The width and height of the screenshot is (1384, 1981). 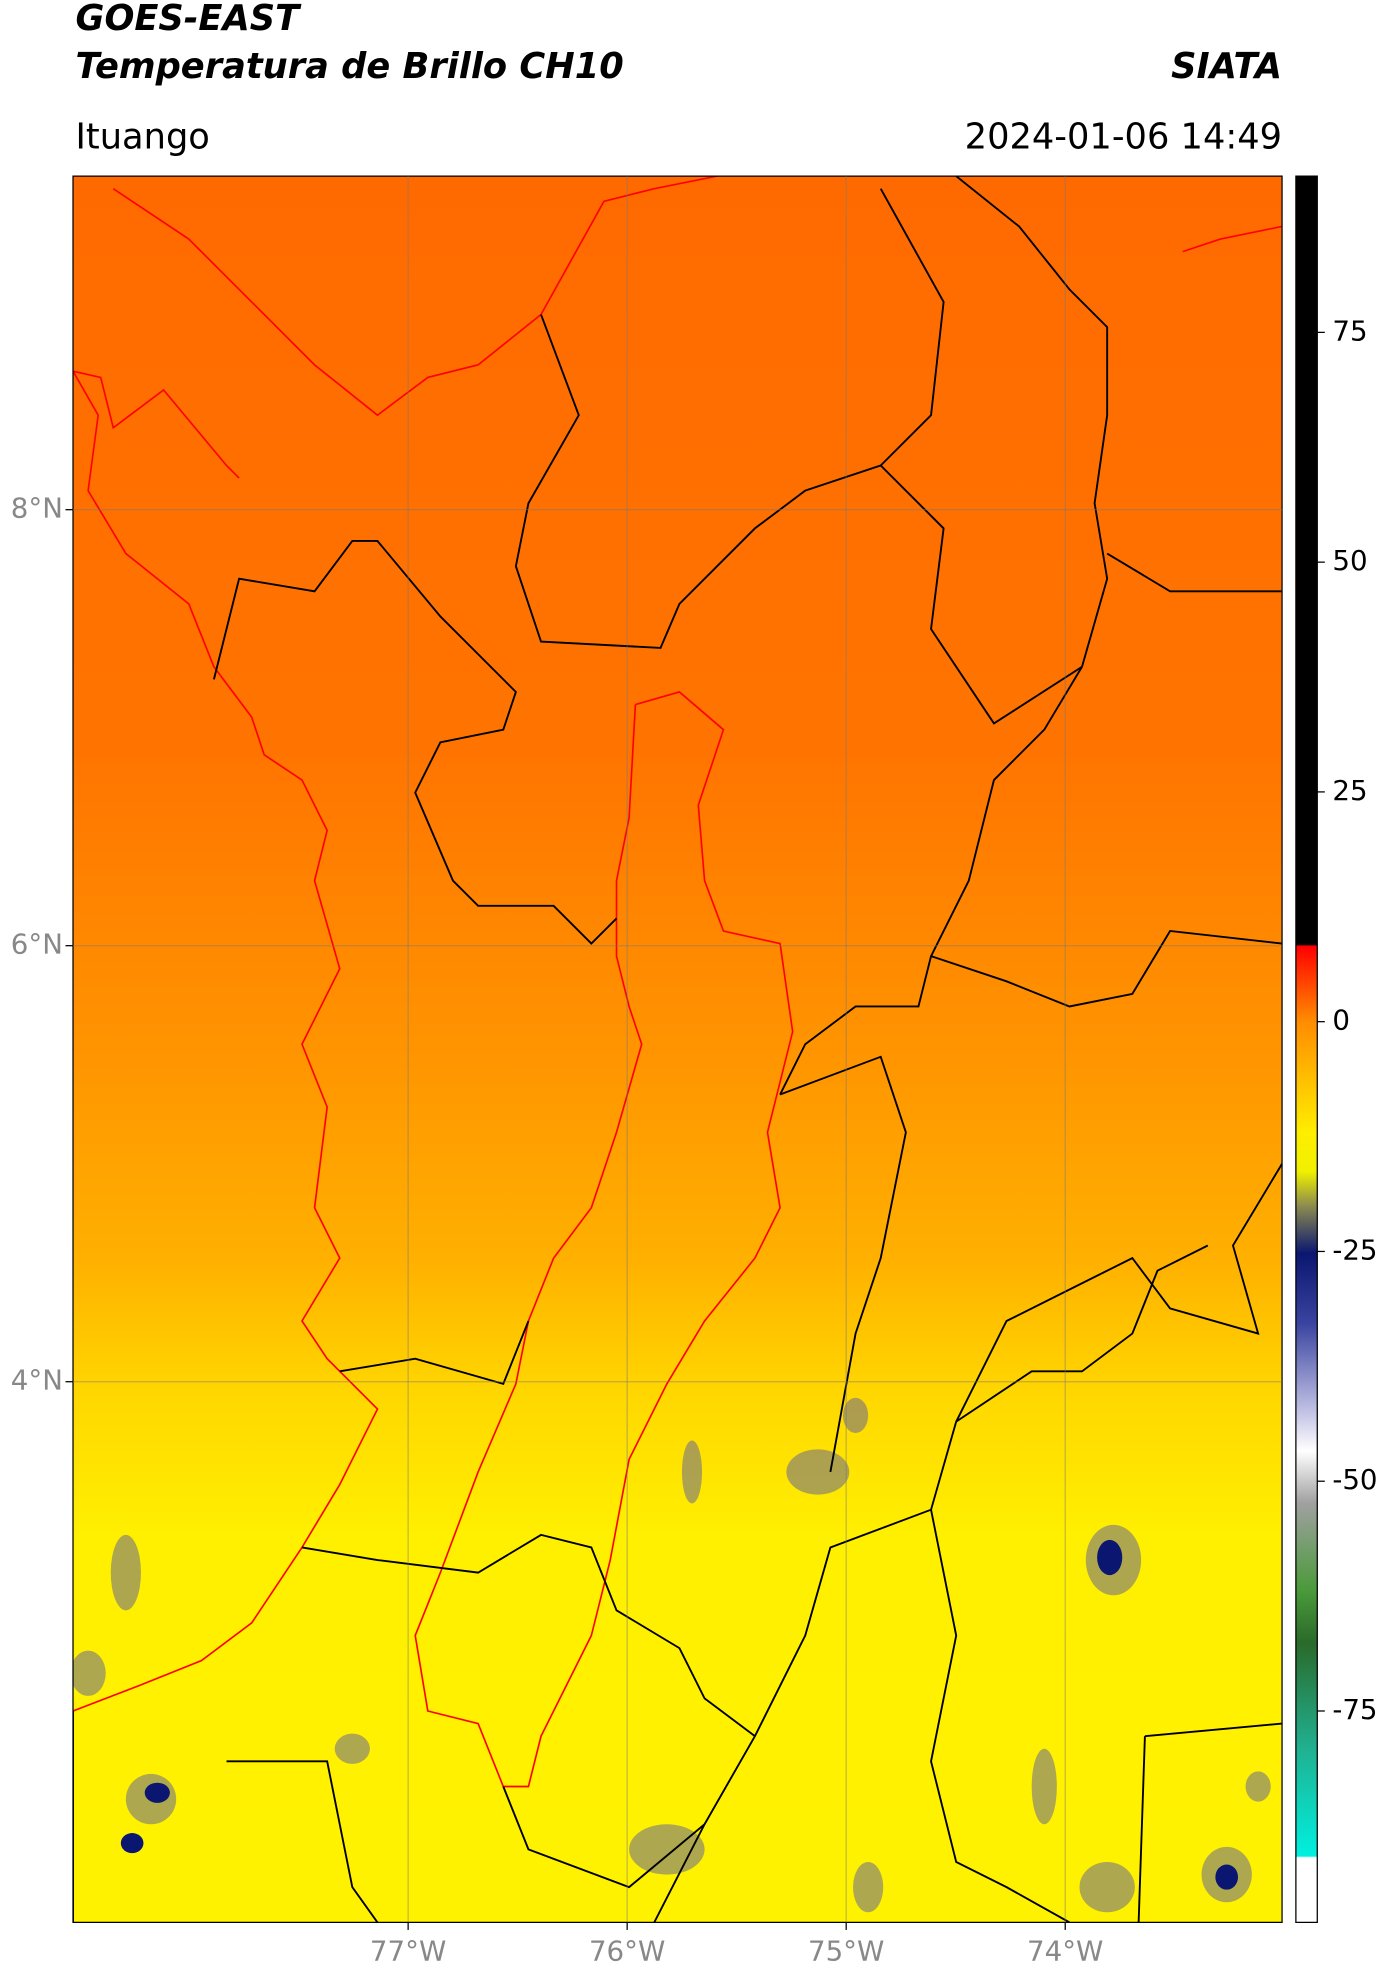 What do you see at coordinates (1354, 1709) in the screenshot?
I see `colorbar-tick-label: -75` at bounding box center [1354, 1709].